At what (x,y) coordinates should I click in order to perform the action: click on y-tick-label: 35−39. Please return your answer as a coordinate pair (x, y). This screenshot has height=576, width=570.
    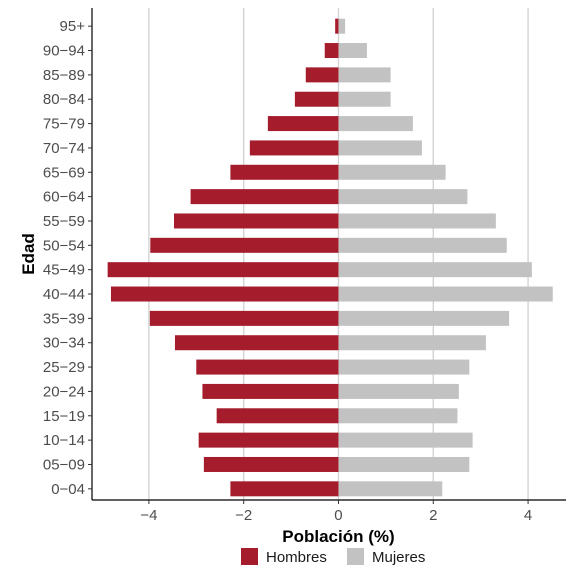
    Looking at the image, I should click on (64, 318).